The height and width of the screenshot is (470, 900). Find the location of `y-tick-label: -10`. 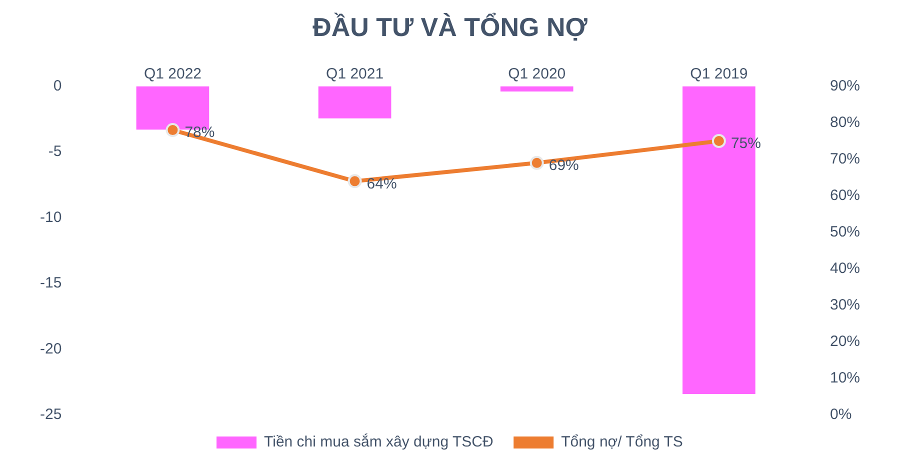

y-tick-label: -10 is located at coordinates (51, 217).